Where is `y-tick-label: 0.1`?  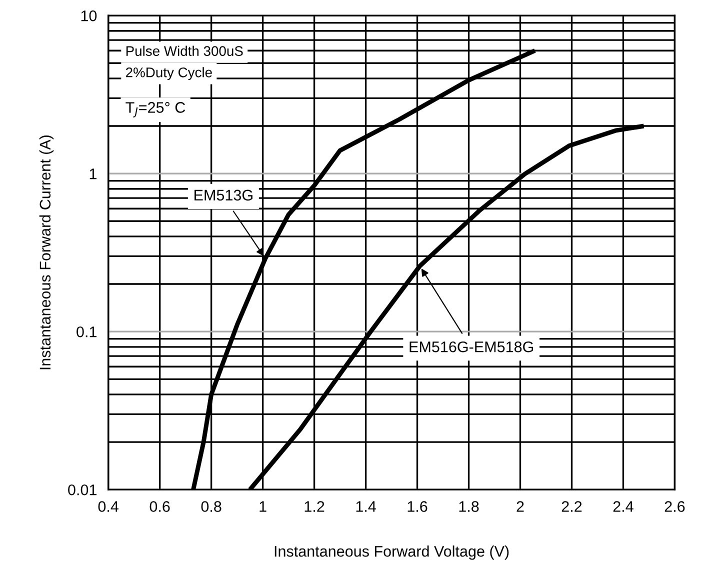 y-tick-label: 0.1 is located at coordinates (86, 332).